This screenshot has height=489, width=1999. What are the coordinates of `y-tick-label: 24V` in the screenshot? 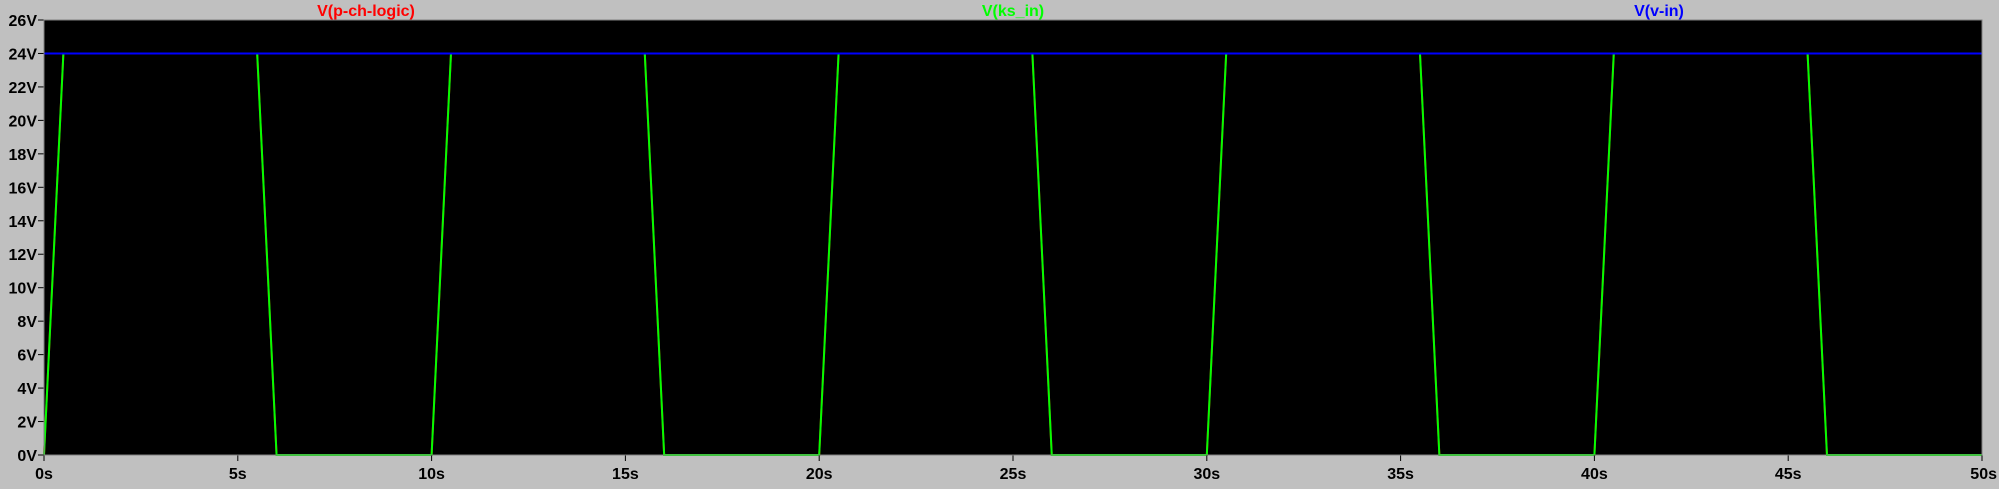 It's located at (23, 54).